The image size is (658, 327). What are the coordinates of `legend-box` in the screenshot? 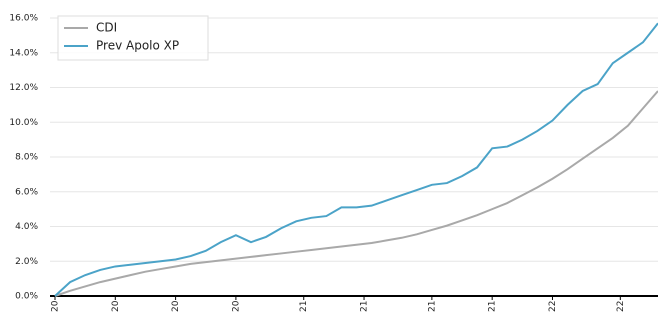 It's located at (133, 38).